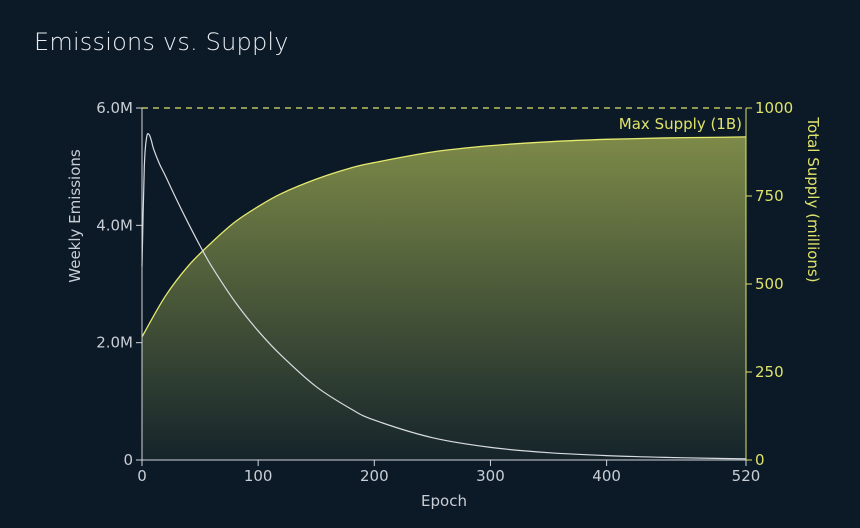 This screenshot has width=860, height=528. What do you see at coordinates (606, 476) in the screenshot?
I see `x-tick-label: 400` at bounding box center [606, 476].